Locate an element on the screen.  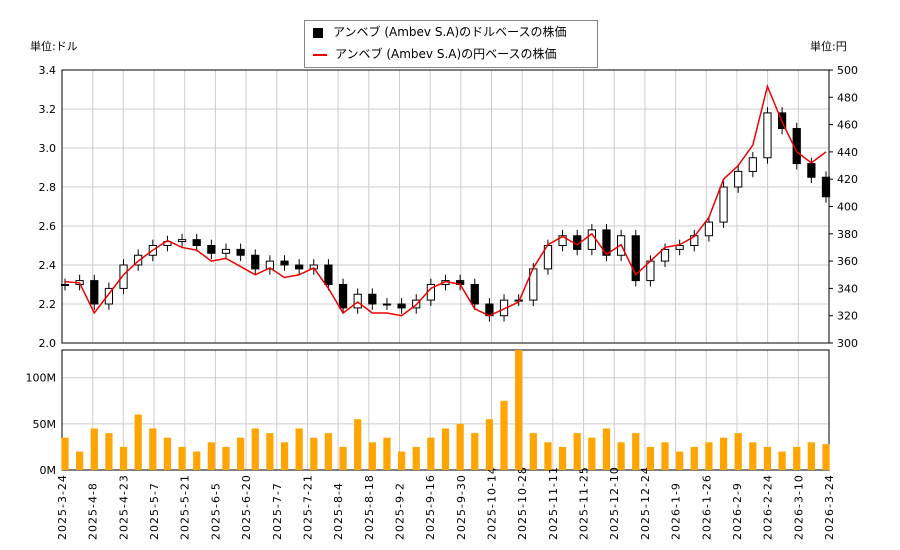
x-tick-label: 2025-8-18 is located at coordinates (369, 507).